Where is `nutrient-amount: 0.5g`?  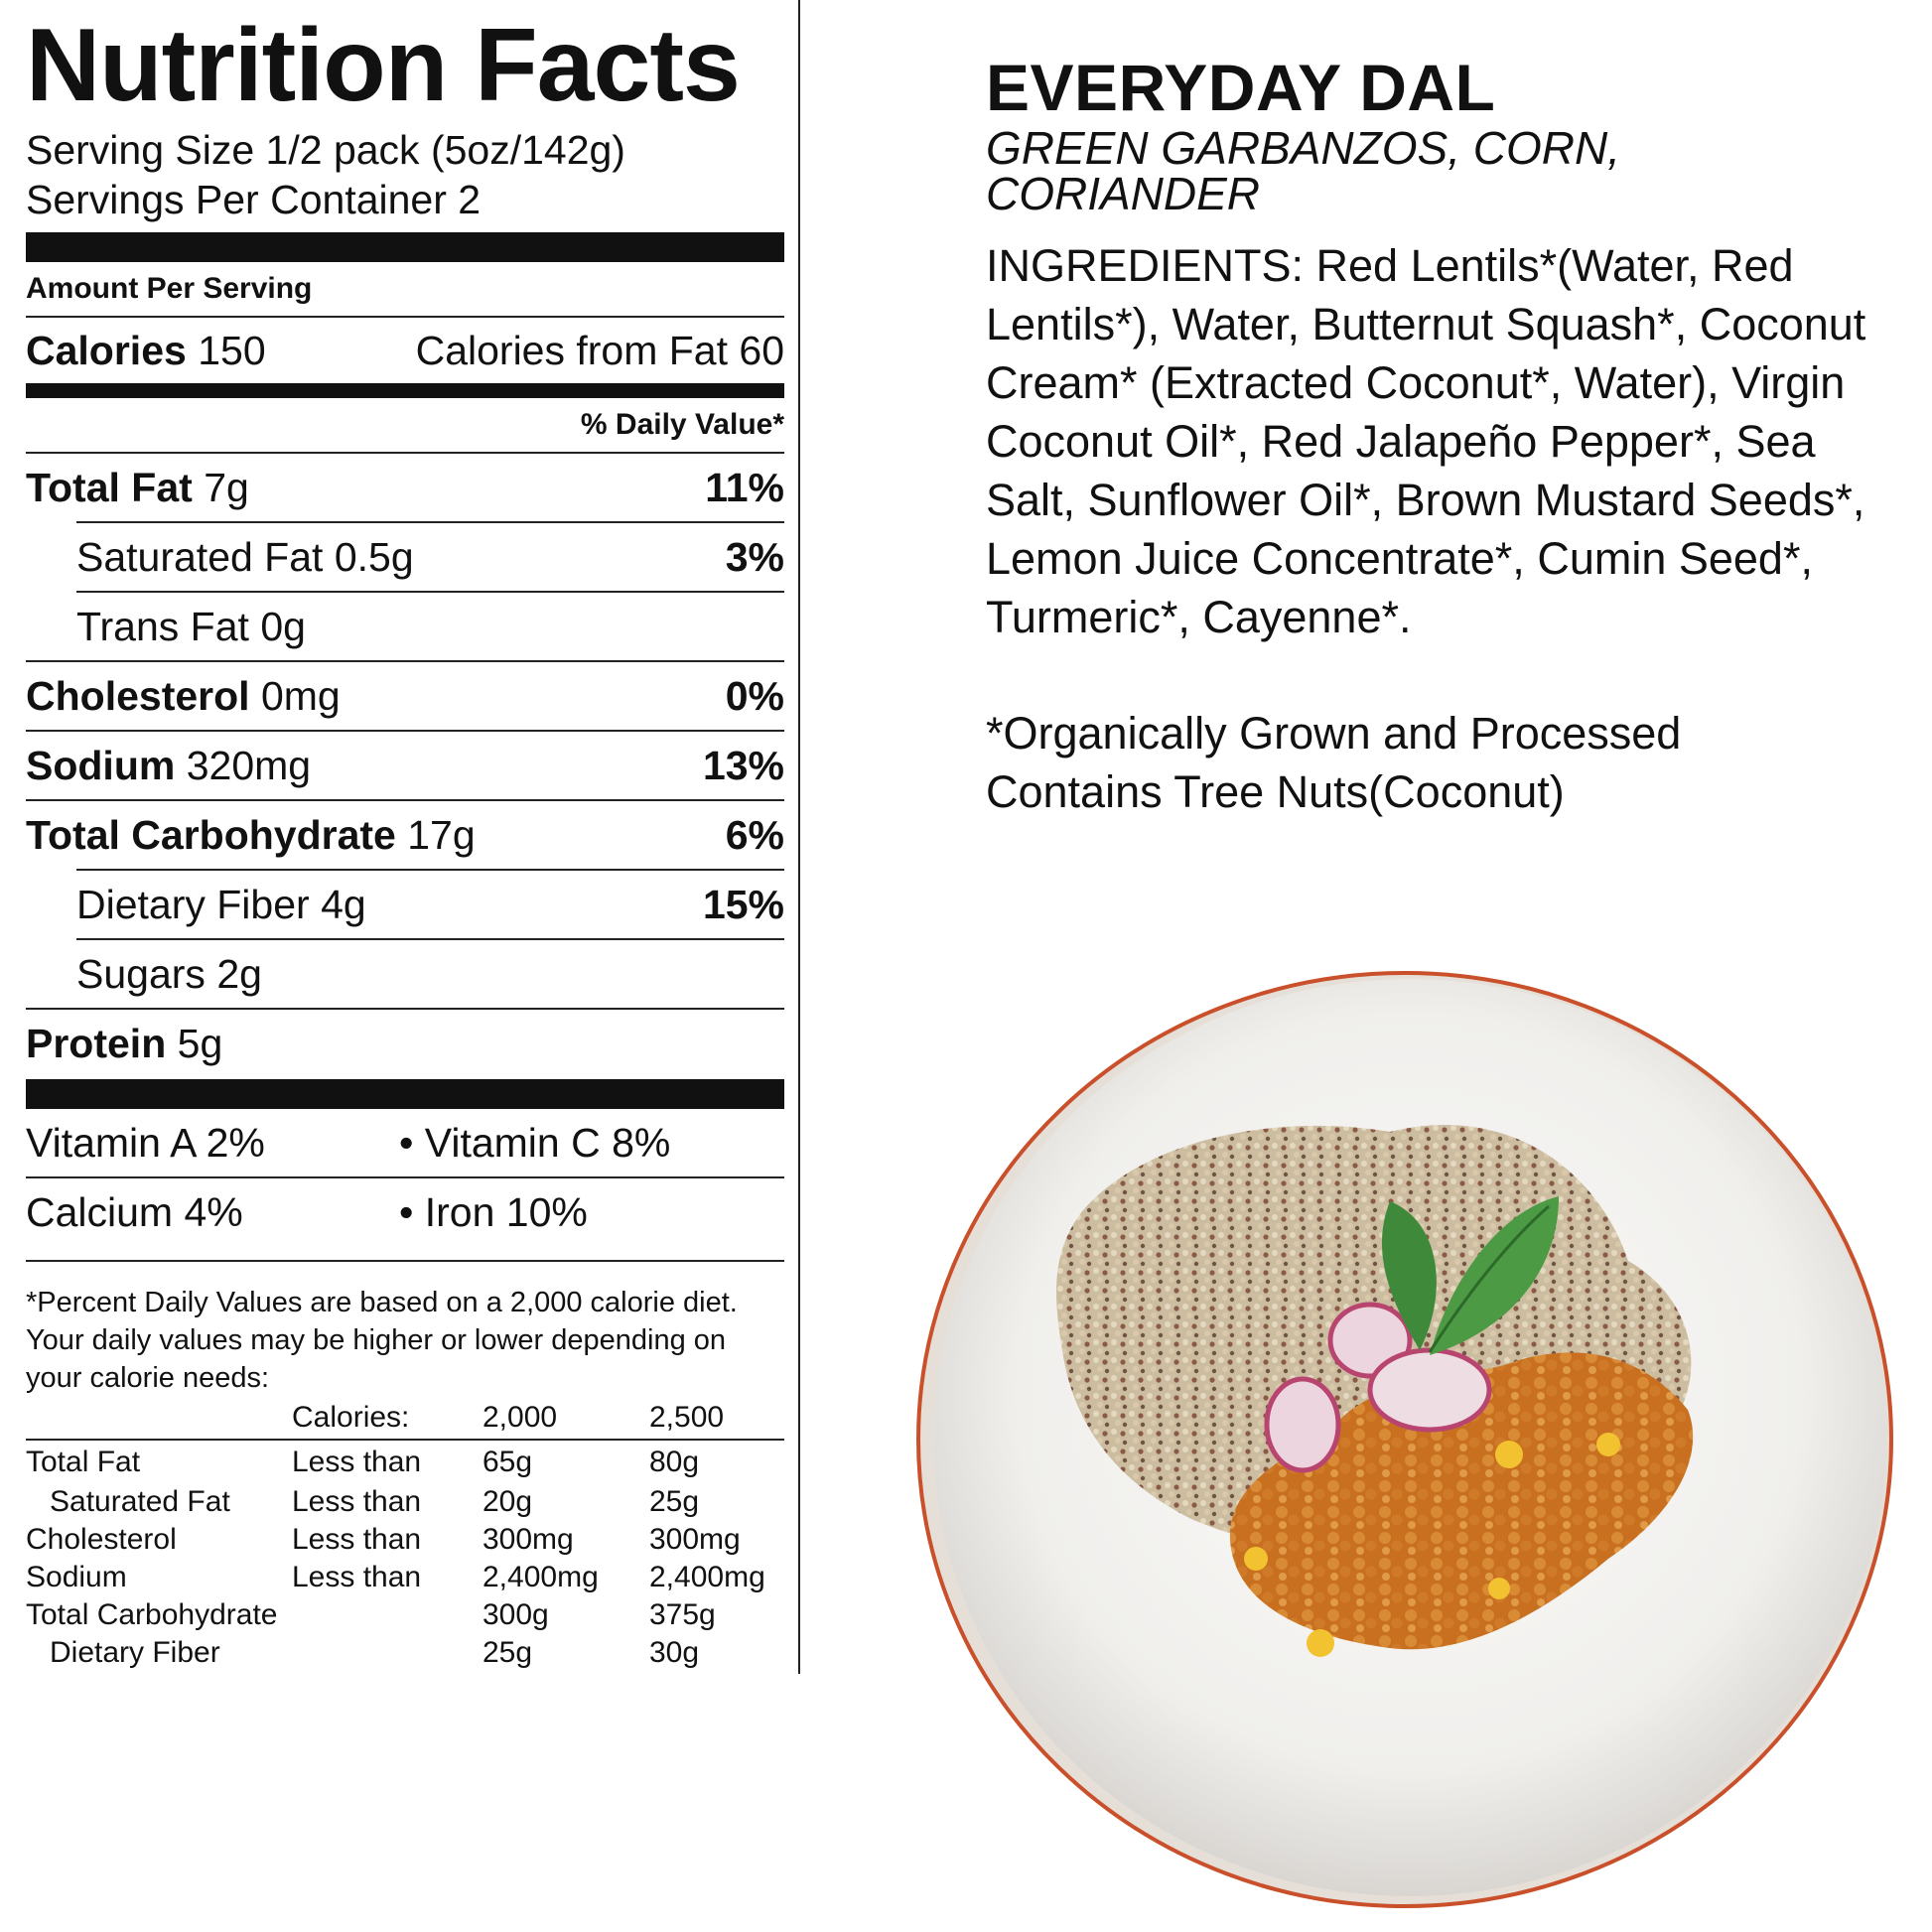 nutrient-amount: 0.5g is located at coordinates (374, 557).